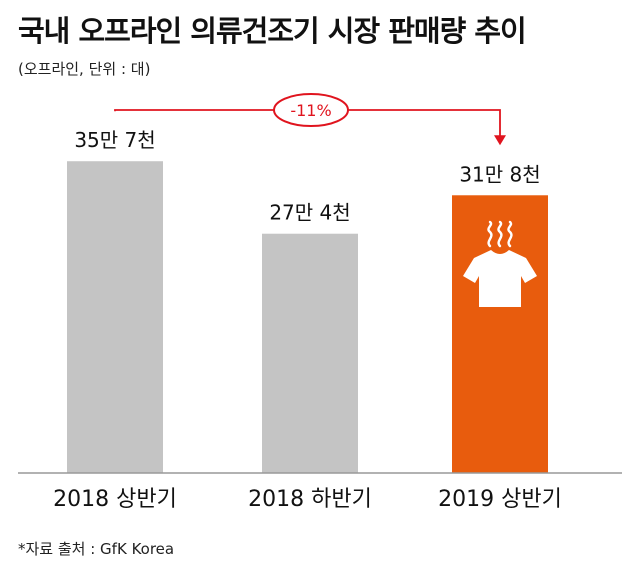 The width and height of the screenshot is (640, 573). What do you see at coordinates (96, 549) in the screenshot?
I see `source-note: *자료 출처 : GfK Korea` at bounding box center [96, 549].